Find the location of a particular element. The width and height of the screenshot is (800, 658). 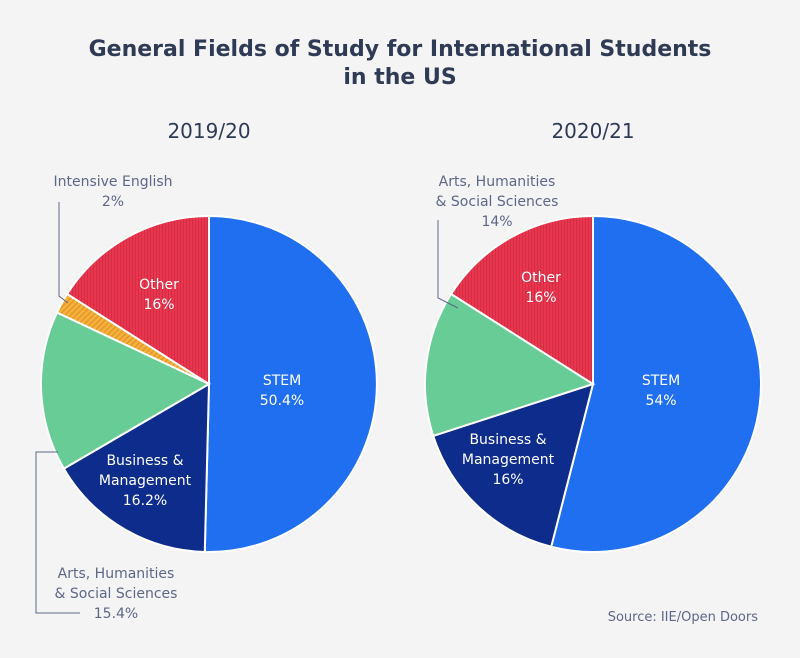

pie1-arts-leader-line is located at coordinates (57, 532).